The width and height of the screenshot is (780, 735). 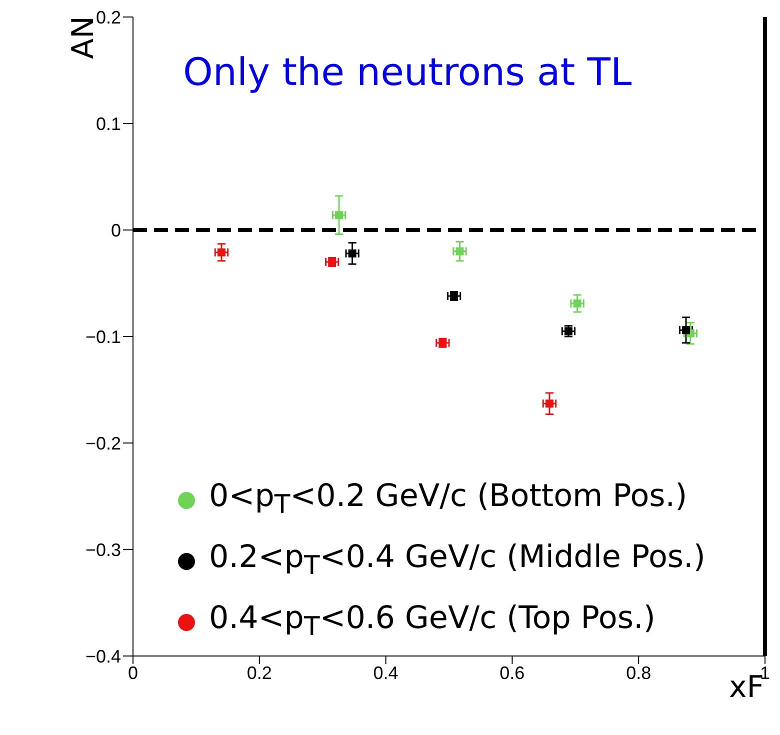 I want to click on x-tick-label: 0, so click(x=133, y=672).